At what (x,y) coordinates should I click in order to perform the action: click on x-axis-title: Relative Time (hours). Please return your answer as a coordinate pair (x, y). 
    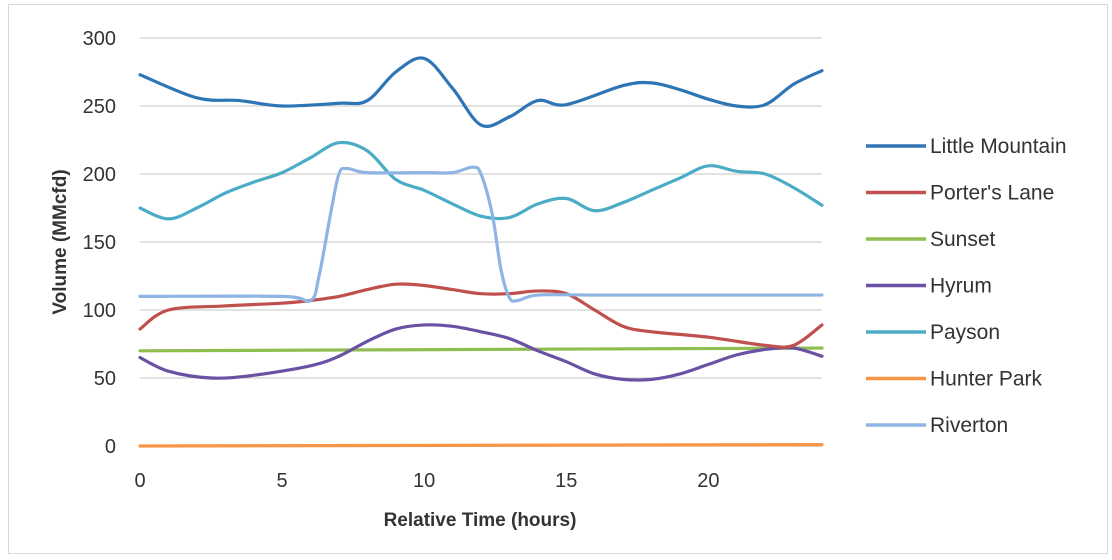
    Looking at the image, I should click on (480, 520).